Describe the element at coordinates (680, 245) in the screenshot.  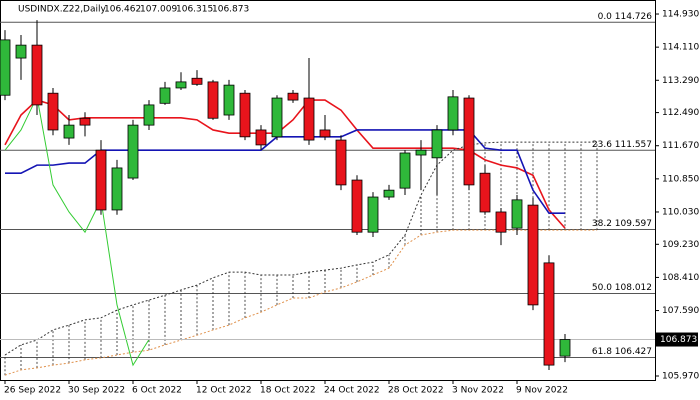
I see `y-tick-label: 109.230` at that location.